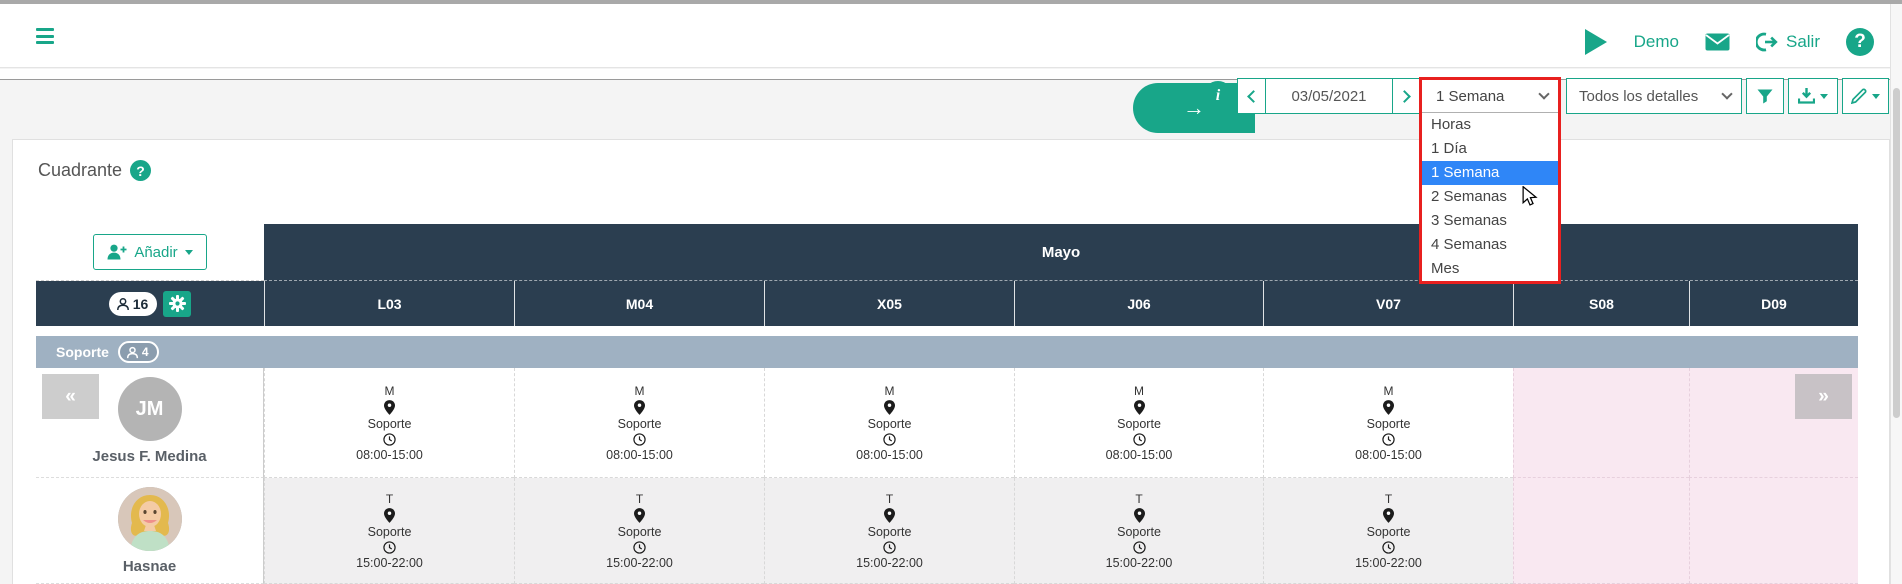  Describe the element at coordinates (1860, 42) in the screenshot. I see `help-icon: ?` at that location.